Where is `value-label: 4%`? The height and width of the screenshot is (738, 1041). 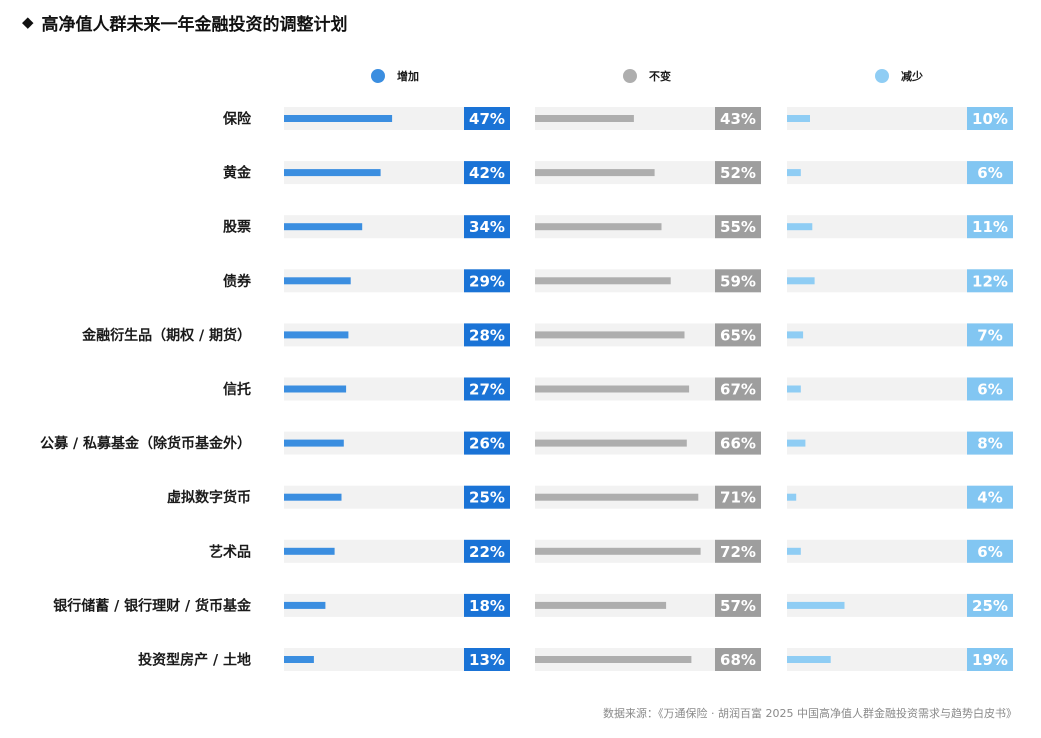
value-label: 4% is located at coordinates (989, 498).